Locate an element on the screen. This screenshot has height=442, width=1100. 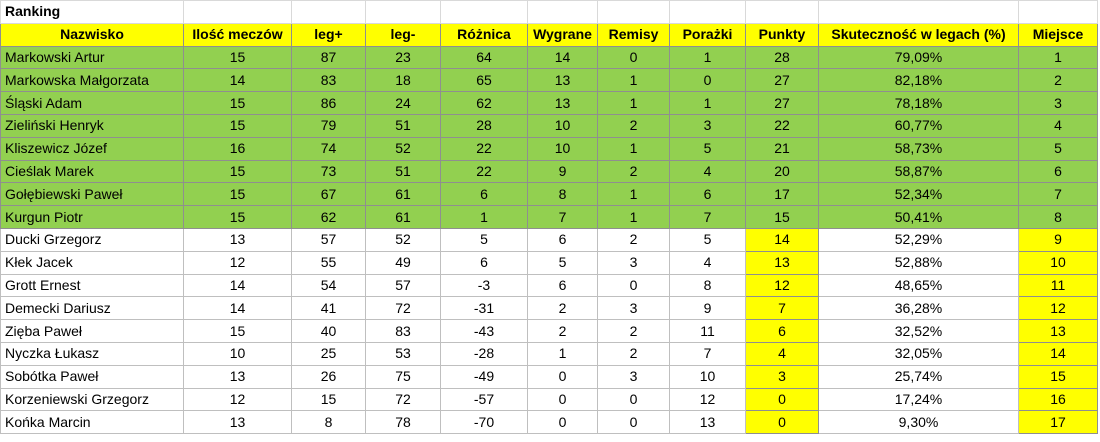
cell-place: 14 is located at coordinates (1058, 353).